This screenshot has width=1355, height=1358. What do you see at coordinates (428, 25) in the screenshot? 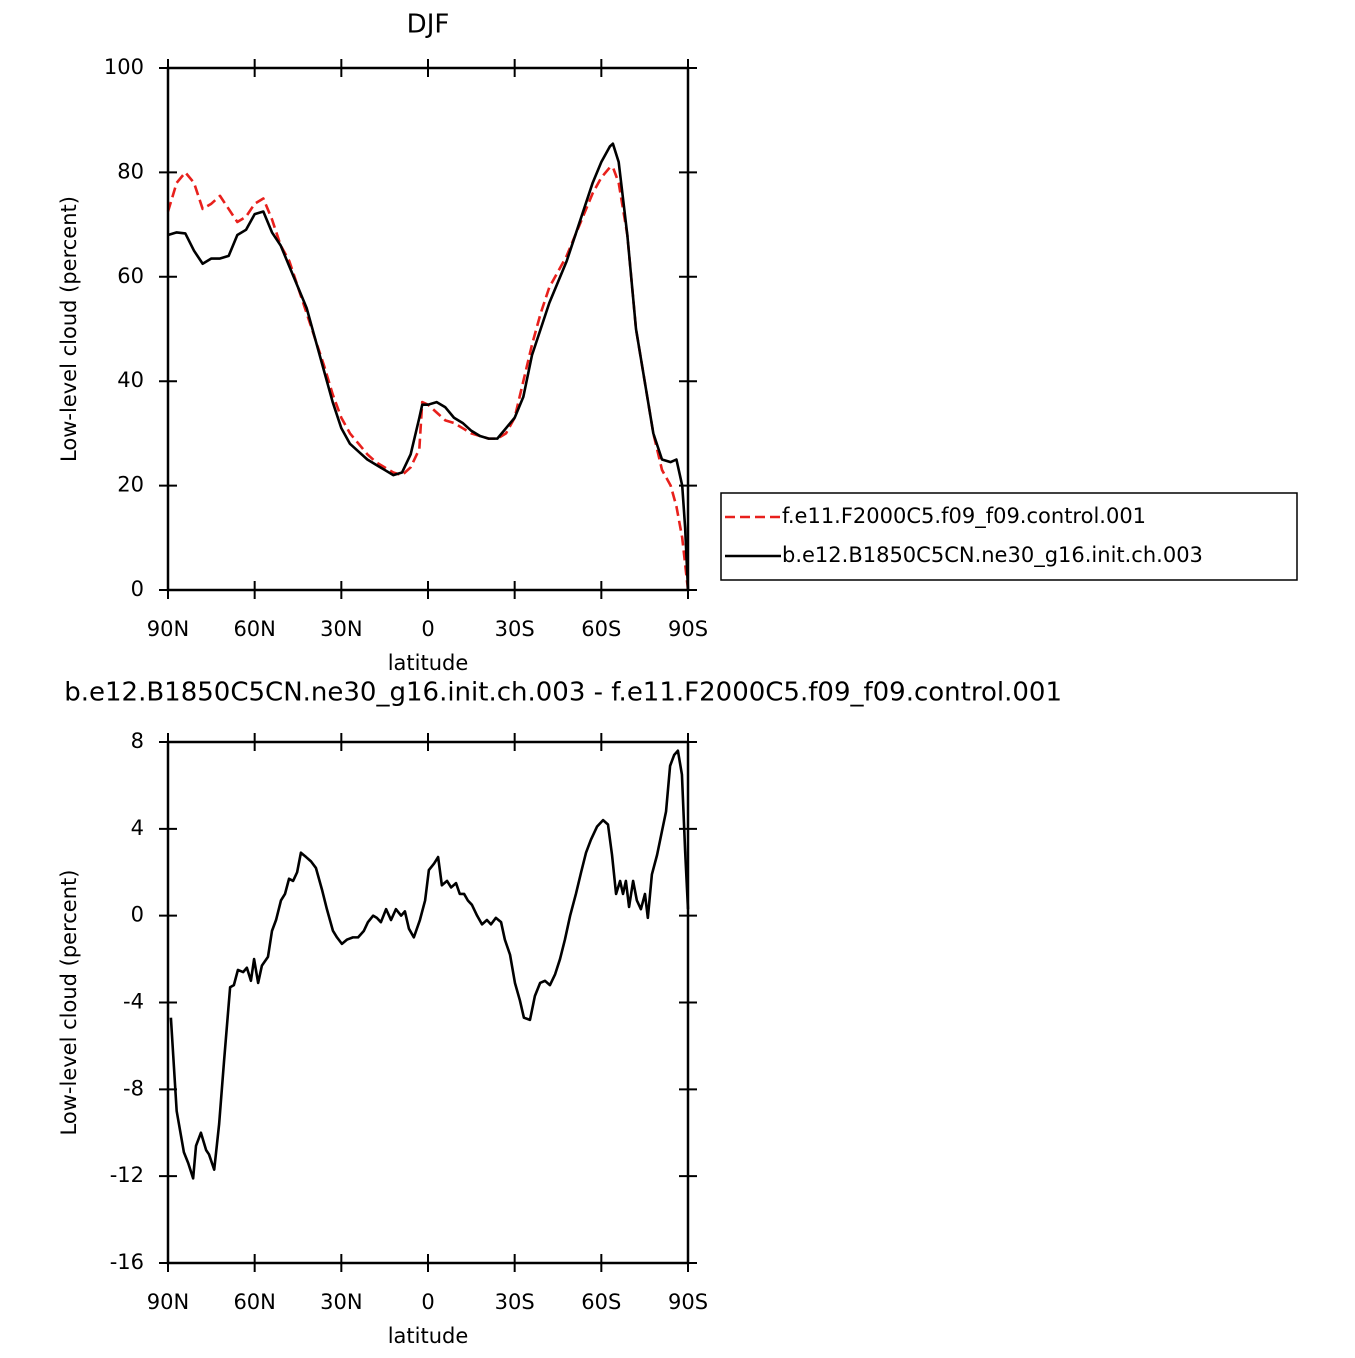
I see `chart-title: DJF` at bounding box center [428, 25].